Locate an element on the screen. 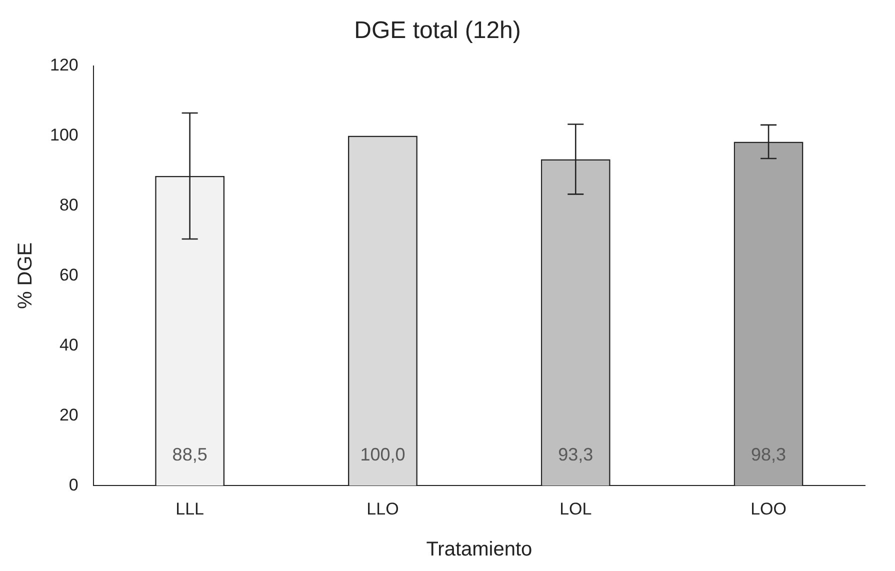 This screenshot has width=895, height=571. x-tick-label: LOO is located at coordinates (768, 508).